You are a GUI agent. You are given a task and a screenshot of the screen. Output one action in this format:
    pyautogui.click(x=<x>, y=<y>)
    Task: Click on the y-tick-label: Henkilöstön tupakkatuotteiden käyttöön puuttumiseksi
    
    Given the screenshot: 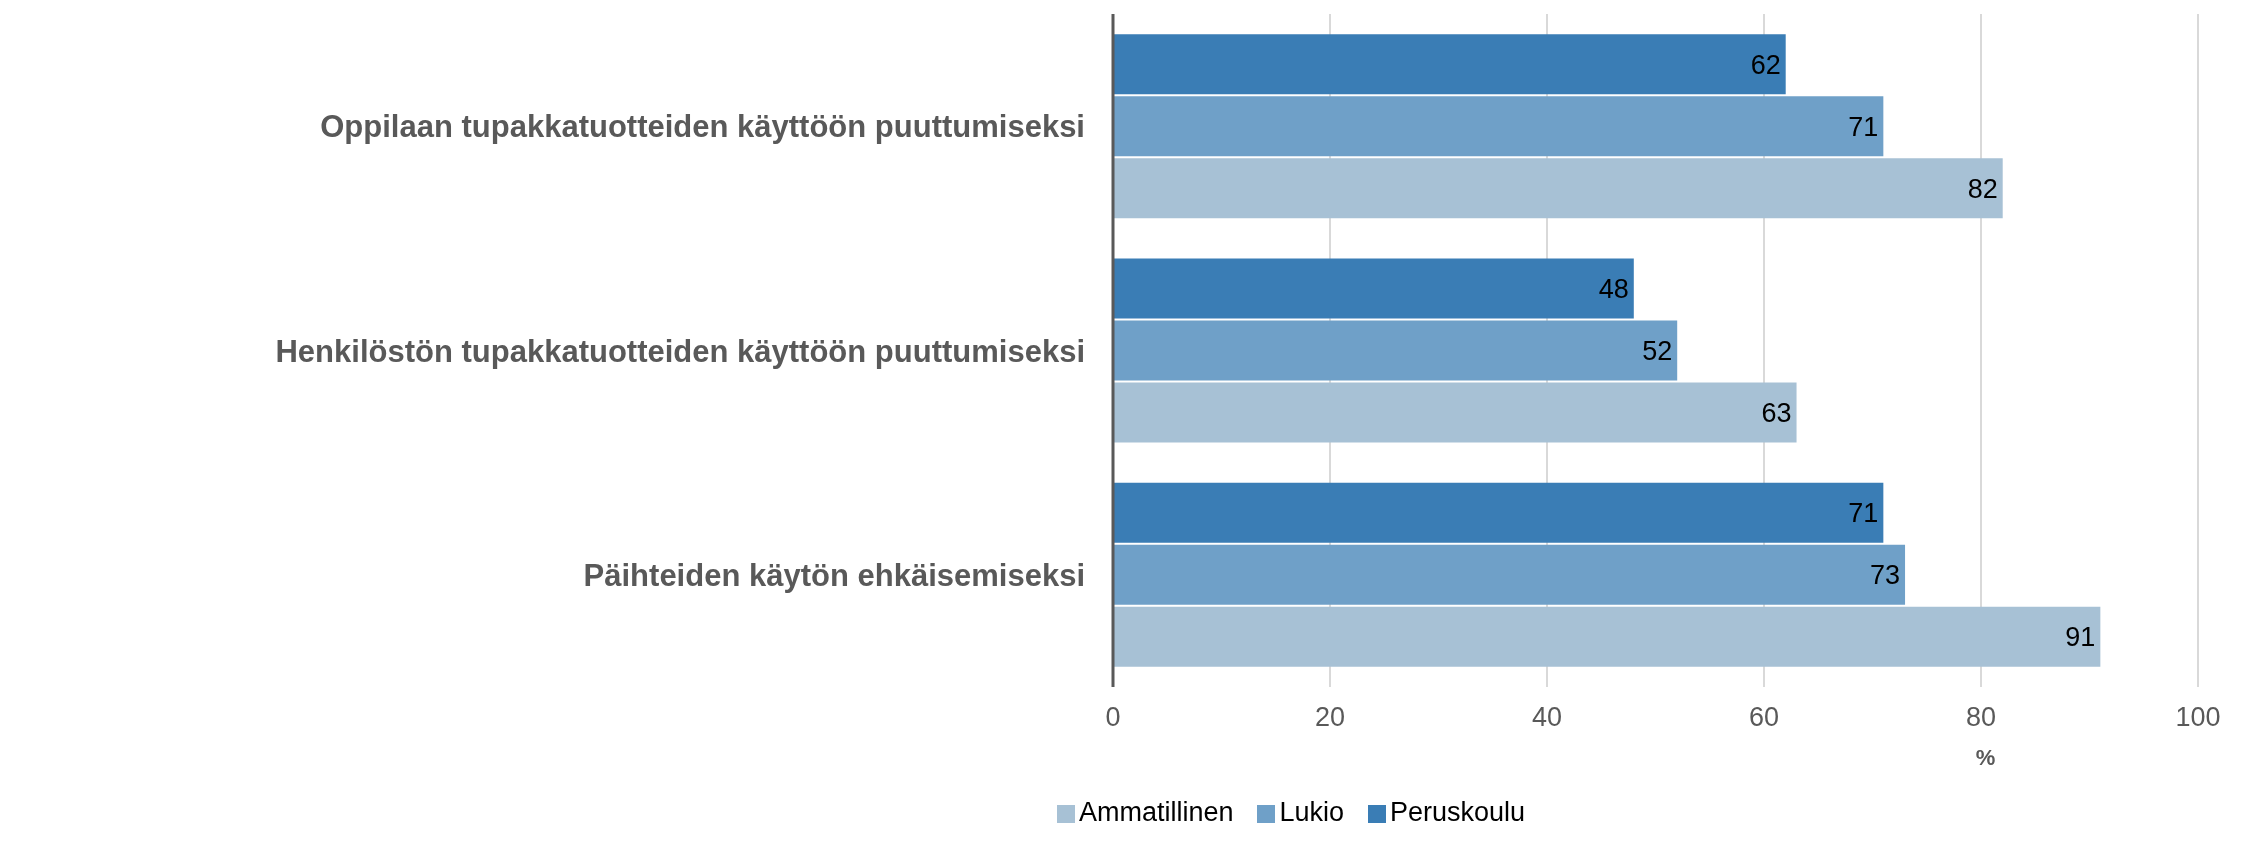 What is the action you would take?
    pyautogui.click(x=680, y=350)
    